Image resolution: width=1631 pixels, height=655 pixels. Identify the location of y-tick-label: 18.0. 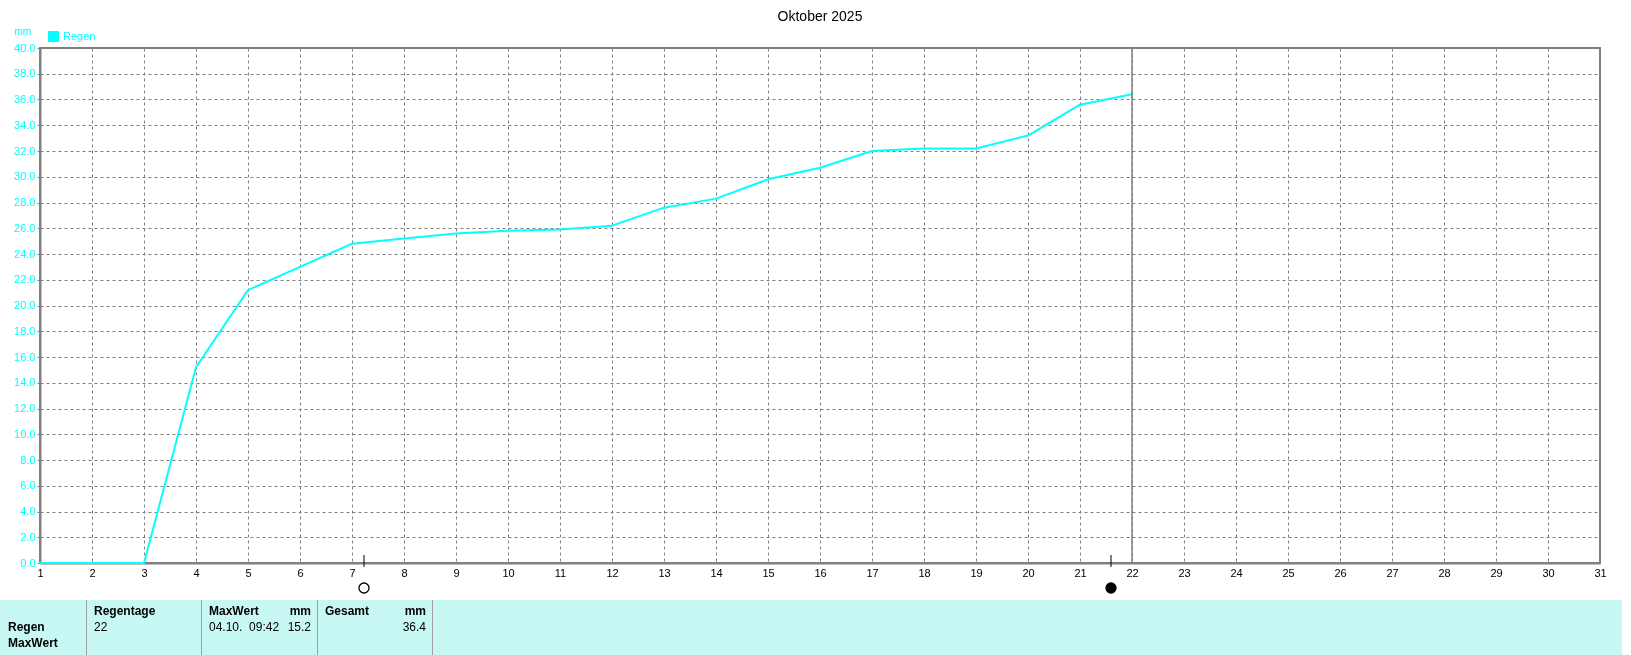
(25, 330).